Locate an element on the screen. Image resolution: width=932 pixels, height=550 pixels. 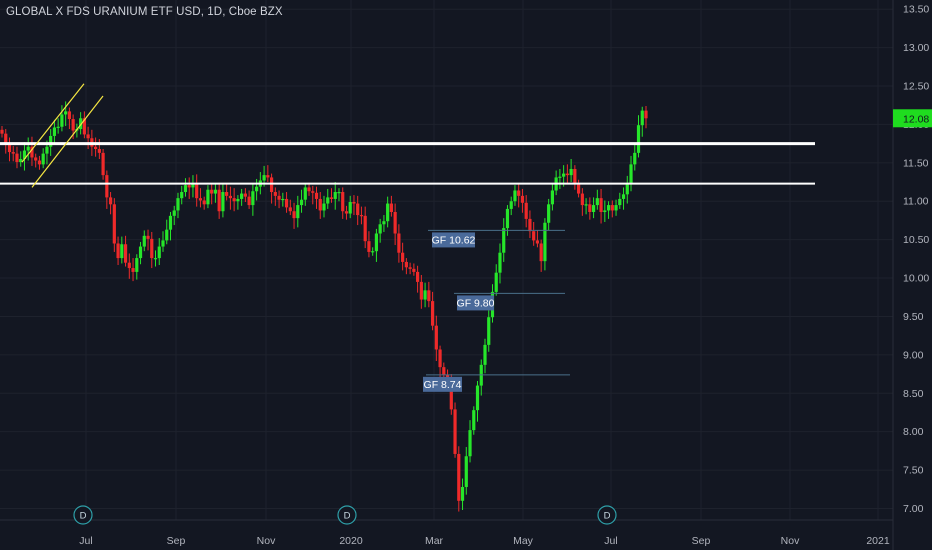
channel-line-lower is located at coordinates (67, 141).